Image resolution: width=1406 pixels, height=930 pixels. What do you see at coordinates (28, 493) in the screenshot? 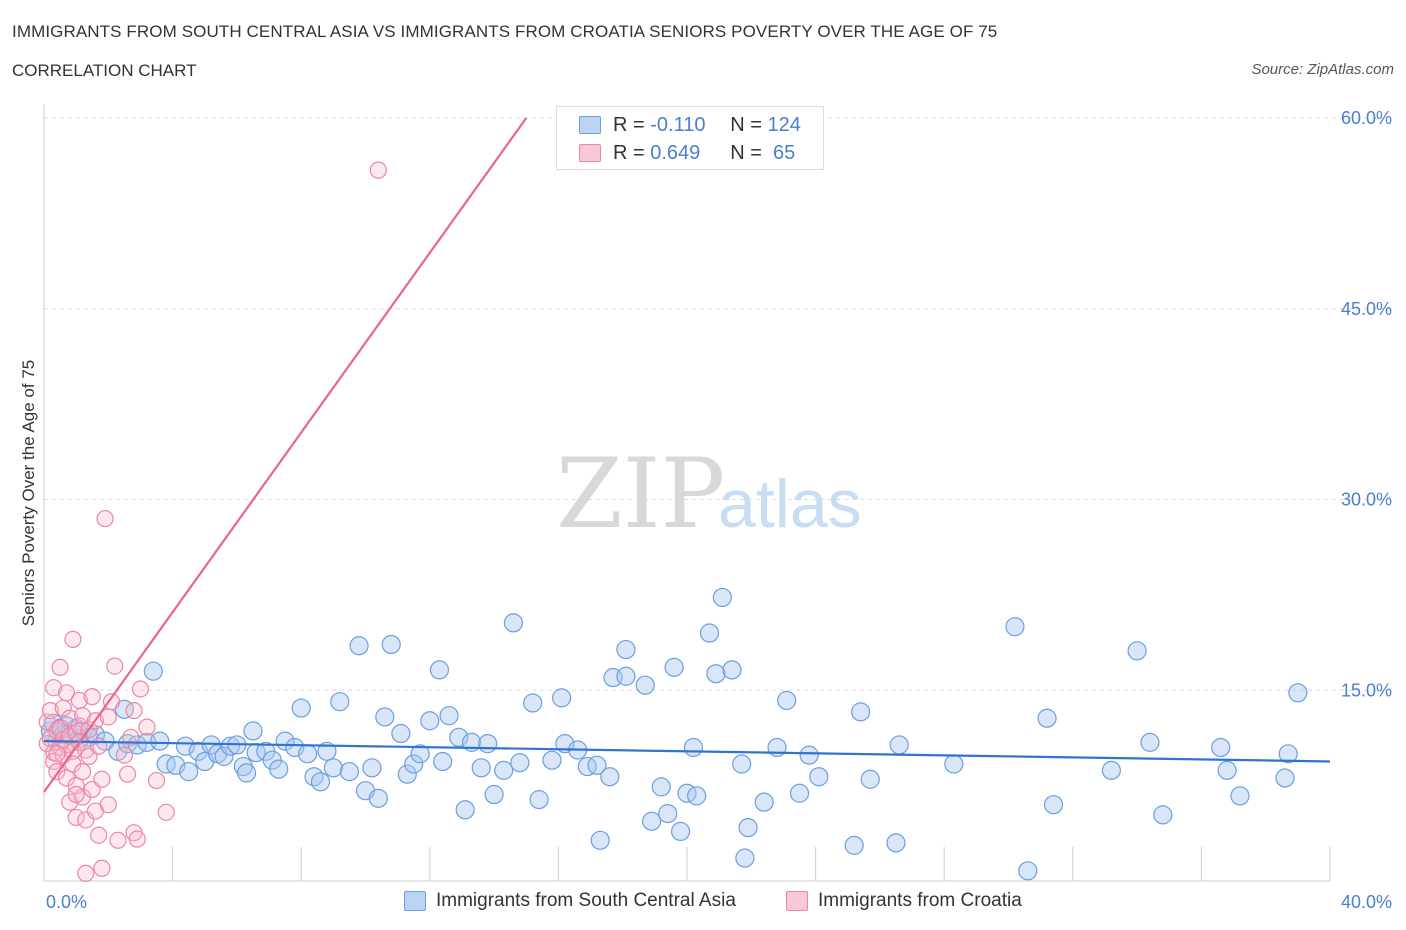
I see `y-axis-label: Seniors Poverty Over the Age of 75` at bounding box center [28, 493].